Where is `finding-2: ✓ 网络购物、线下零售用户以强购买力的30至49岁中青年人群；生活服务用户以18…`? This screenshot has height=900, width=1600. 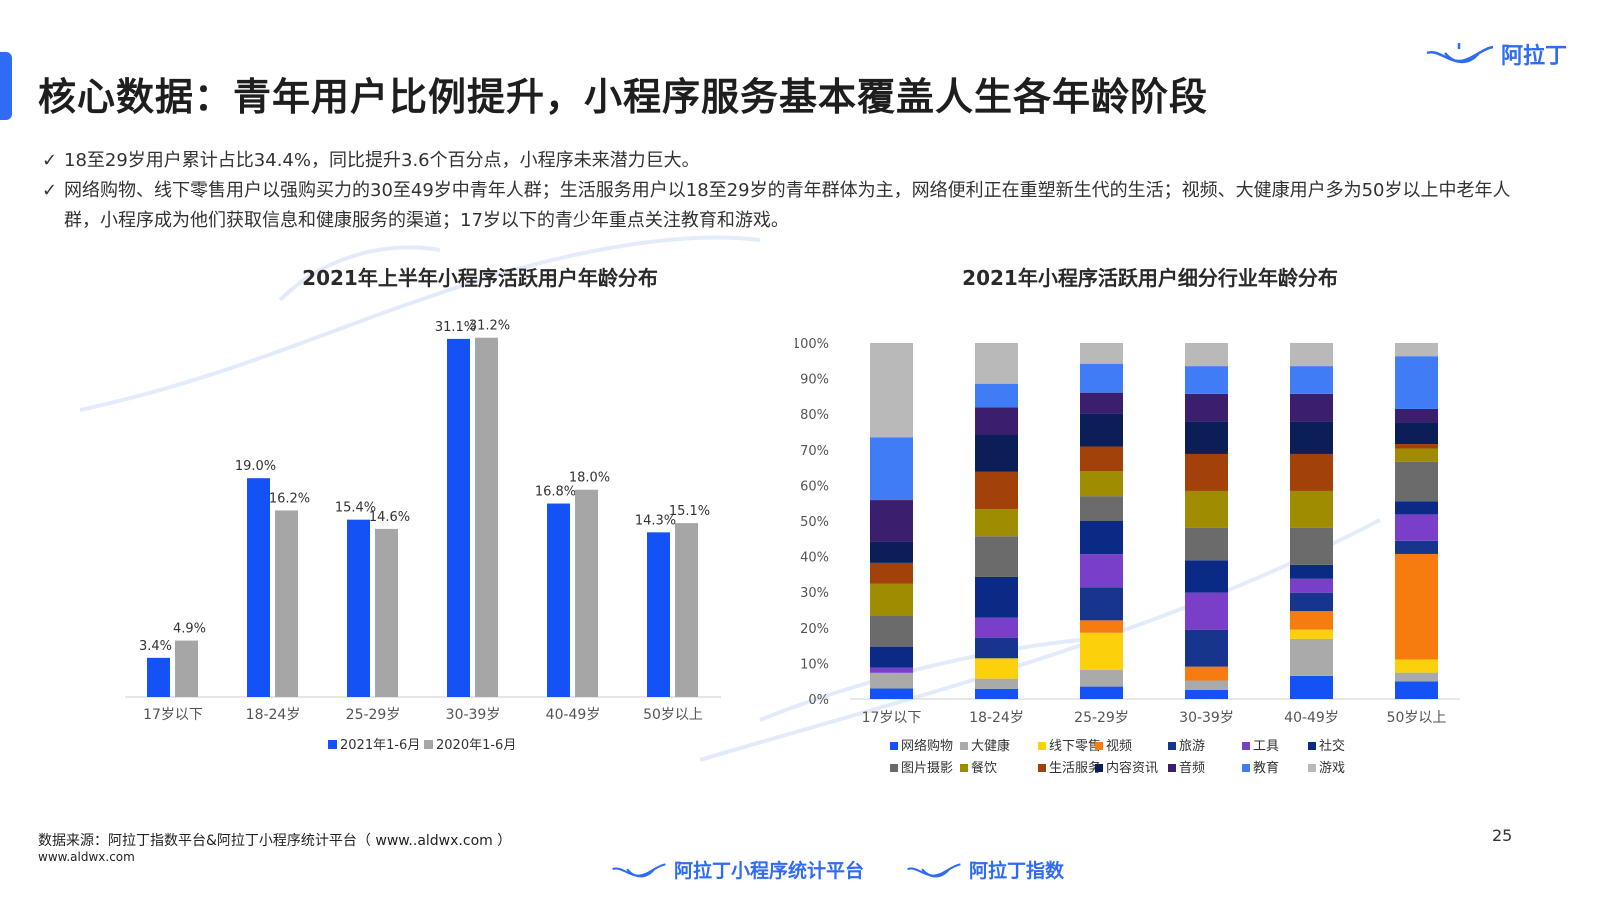
finding-2: ✓ 网络购物、线下零售用户以强购买力的30至49岁中青年人群；生活服务用户以18… is located at coordinates (782, 206).